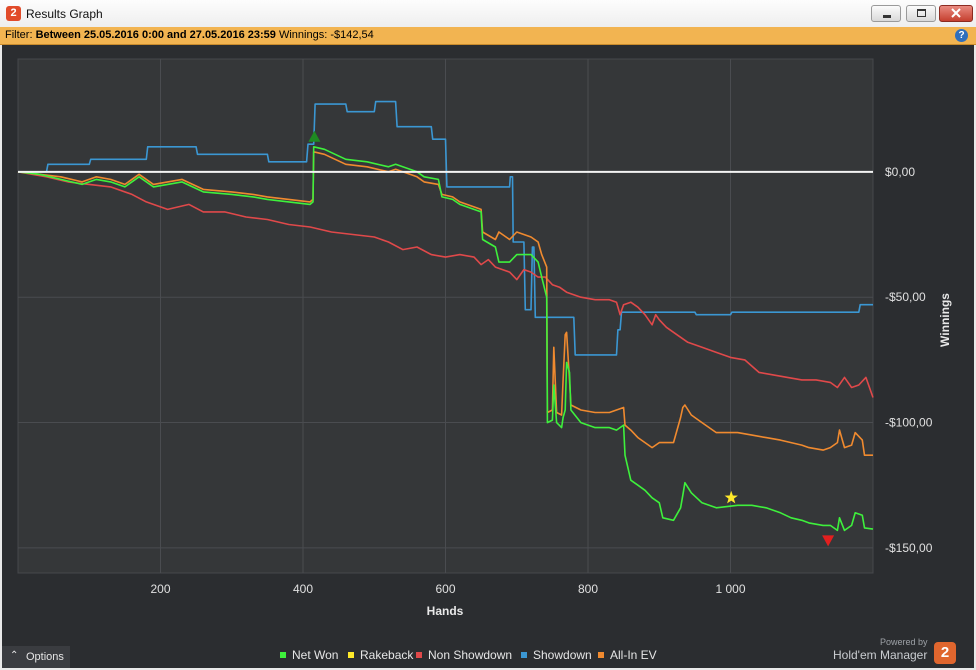 The height and width of the screenshot is (670, 976). I want to click on y-tick-label: $0,00, so click(900, 172).